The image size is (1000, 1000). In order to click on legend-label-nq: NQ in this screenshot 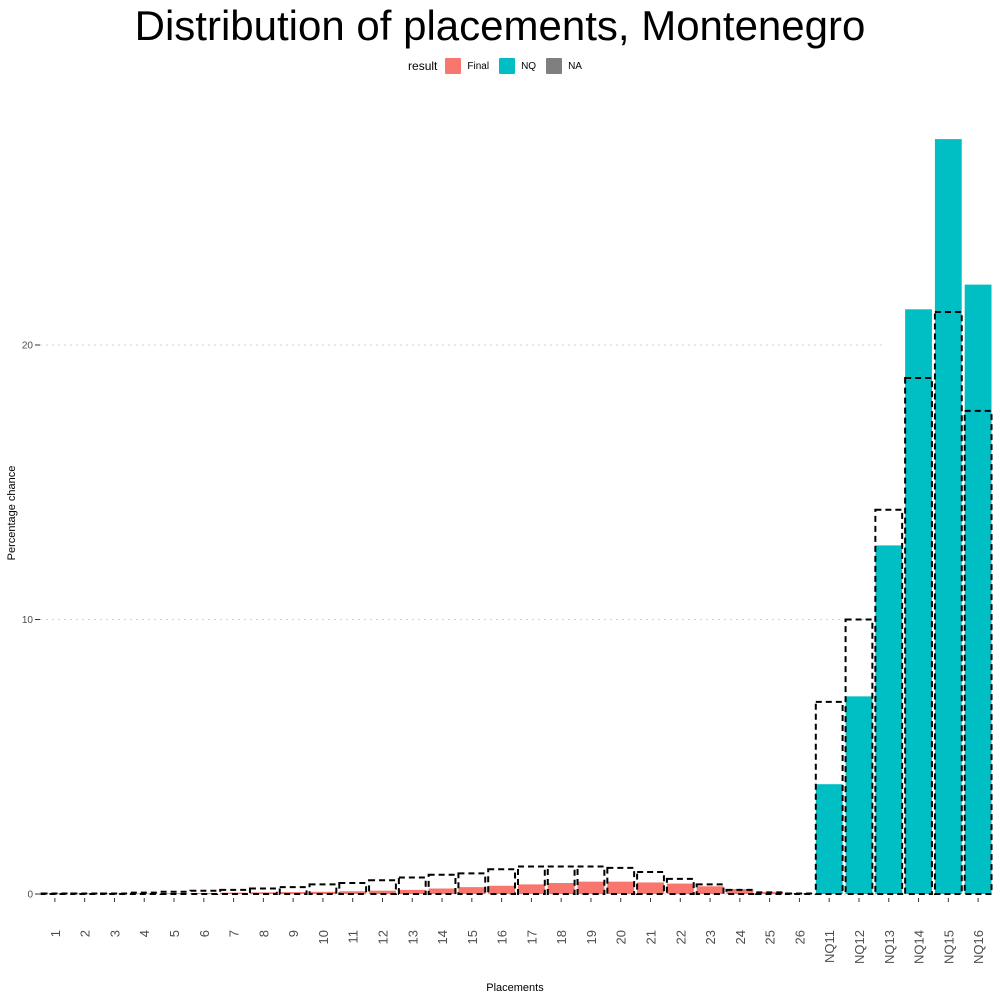, I will do `click(529, 66)`.